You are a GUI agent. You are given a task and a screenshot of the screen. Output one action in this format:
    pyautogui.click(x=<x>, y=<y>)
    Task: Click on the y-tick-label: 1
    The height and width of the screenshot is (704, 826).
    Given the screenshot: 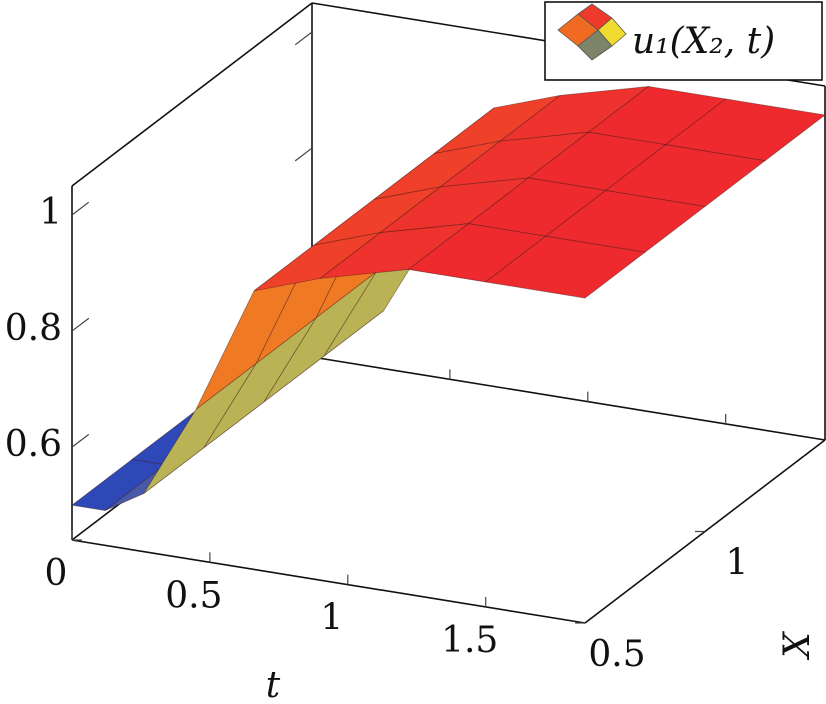 What is the action you would take?
    pyautogui.click(x=737, y=563)
    